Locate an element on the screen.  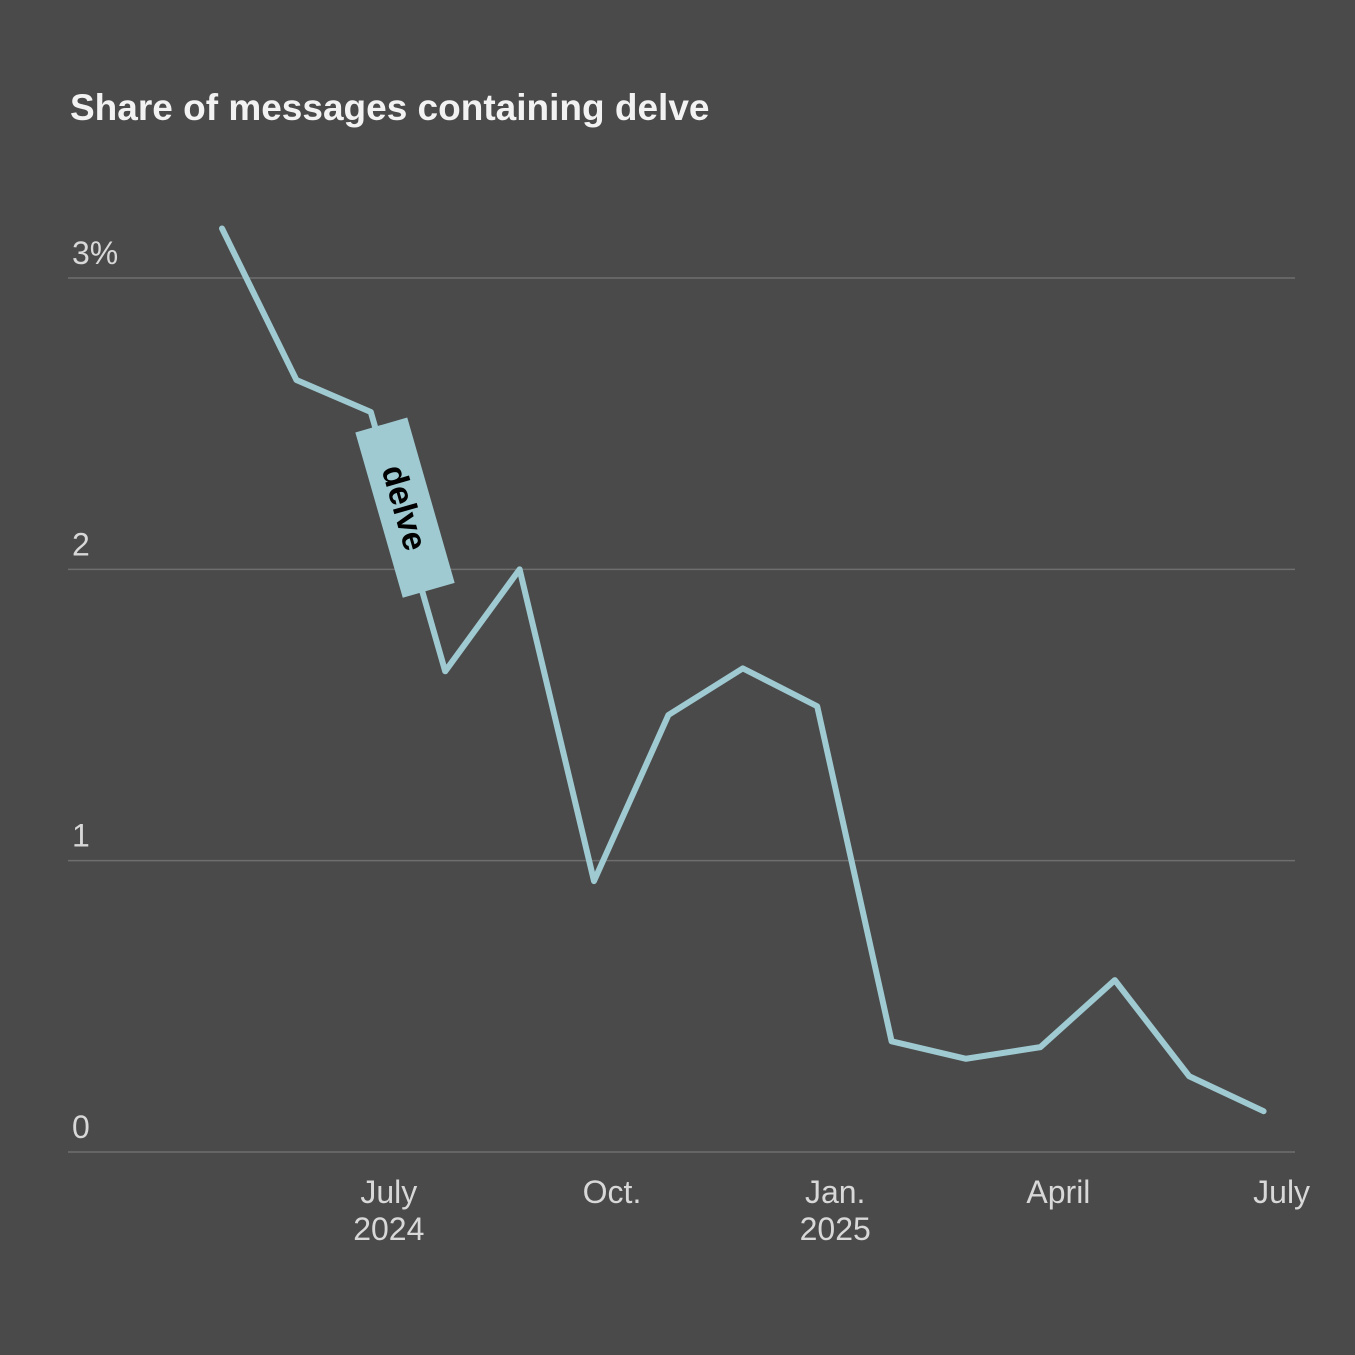
x-tick-label: Oct. is located at coordinates (612, 1192).